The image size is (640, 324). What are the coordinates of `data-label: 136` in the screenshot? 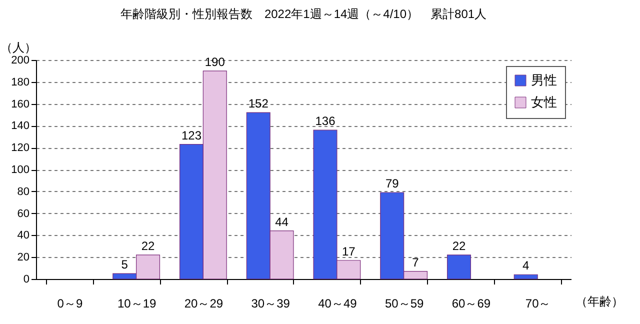 It's located at (325, 121).